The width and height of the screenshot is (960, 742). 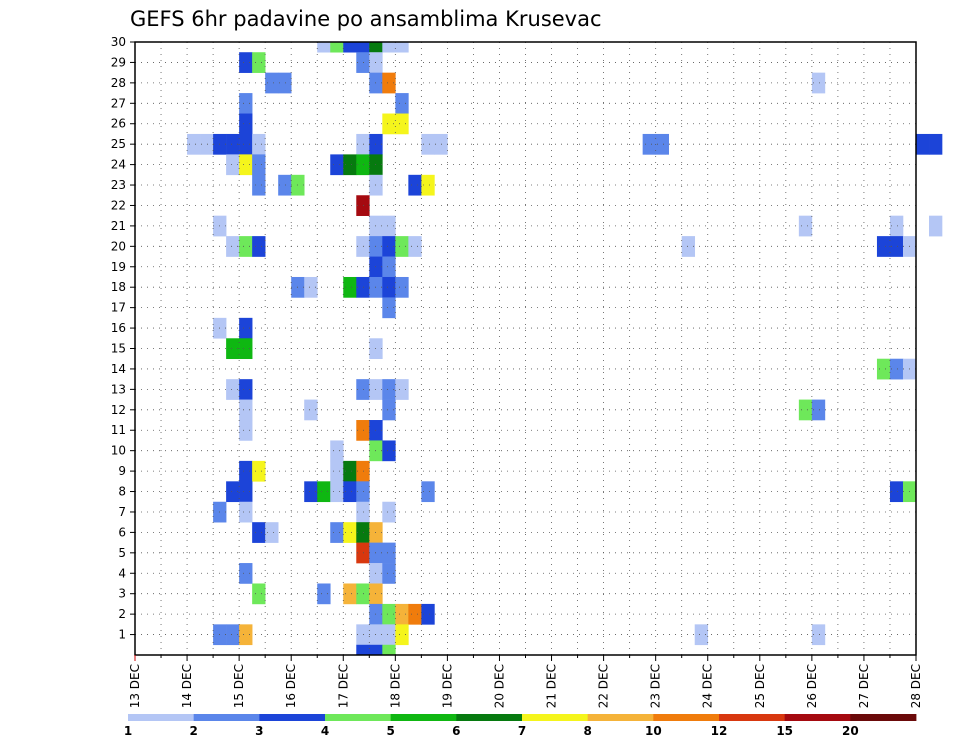 I want to click on chart-title: GEFS 6hr padavine po ansamblima Krusevac, so click(x=366, y=19).